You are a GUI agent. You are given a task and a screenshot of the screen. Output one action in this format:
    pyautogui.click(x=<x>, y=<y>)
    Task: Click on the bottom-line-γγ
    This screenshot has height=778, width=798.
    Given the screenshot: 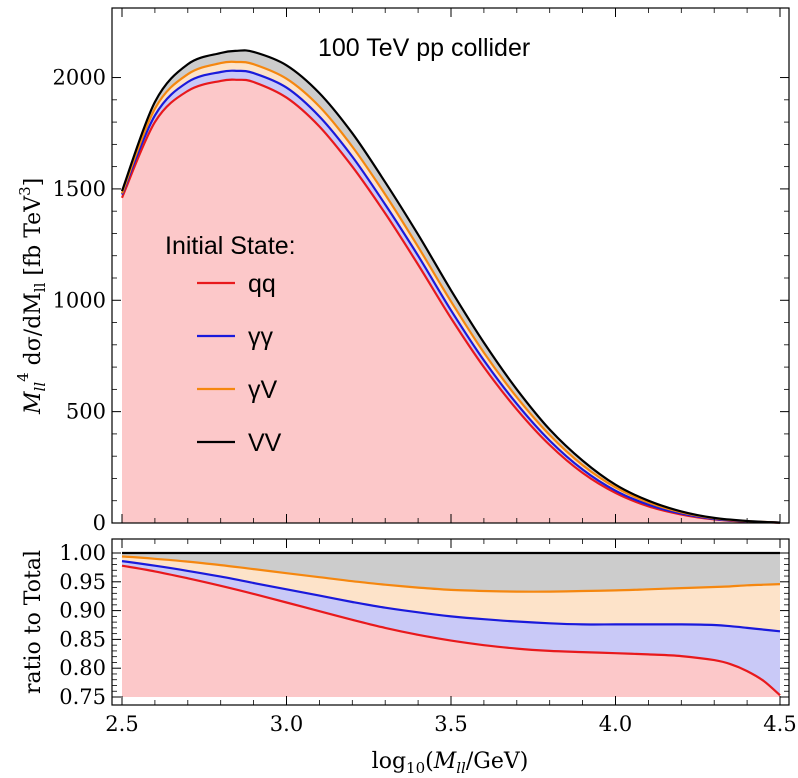 What is the action you would take?
    pyautogui.click(x=451, y=596)
    